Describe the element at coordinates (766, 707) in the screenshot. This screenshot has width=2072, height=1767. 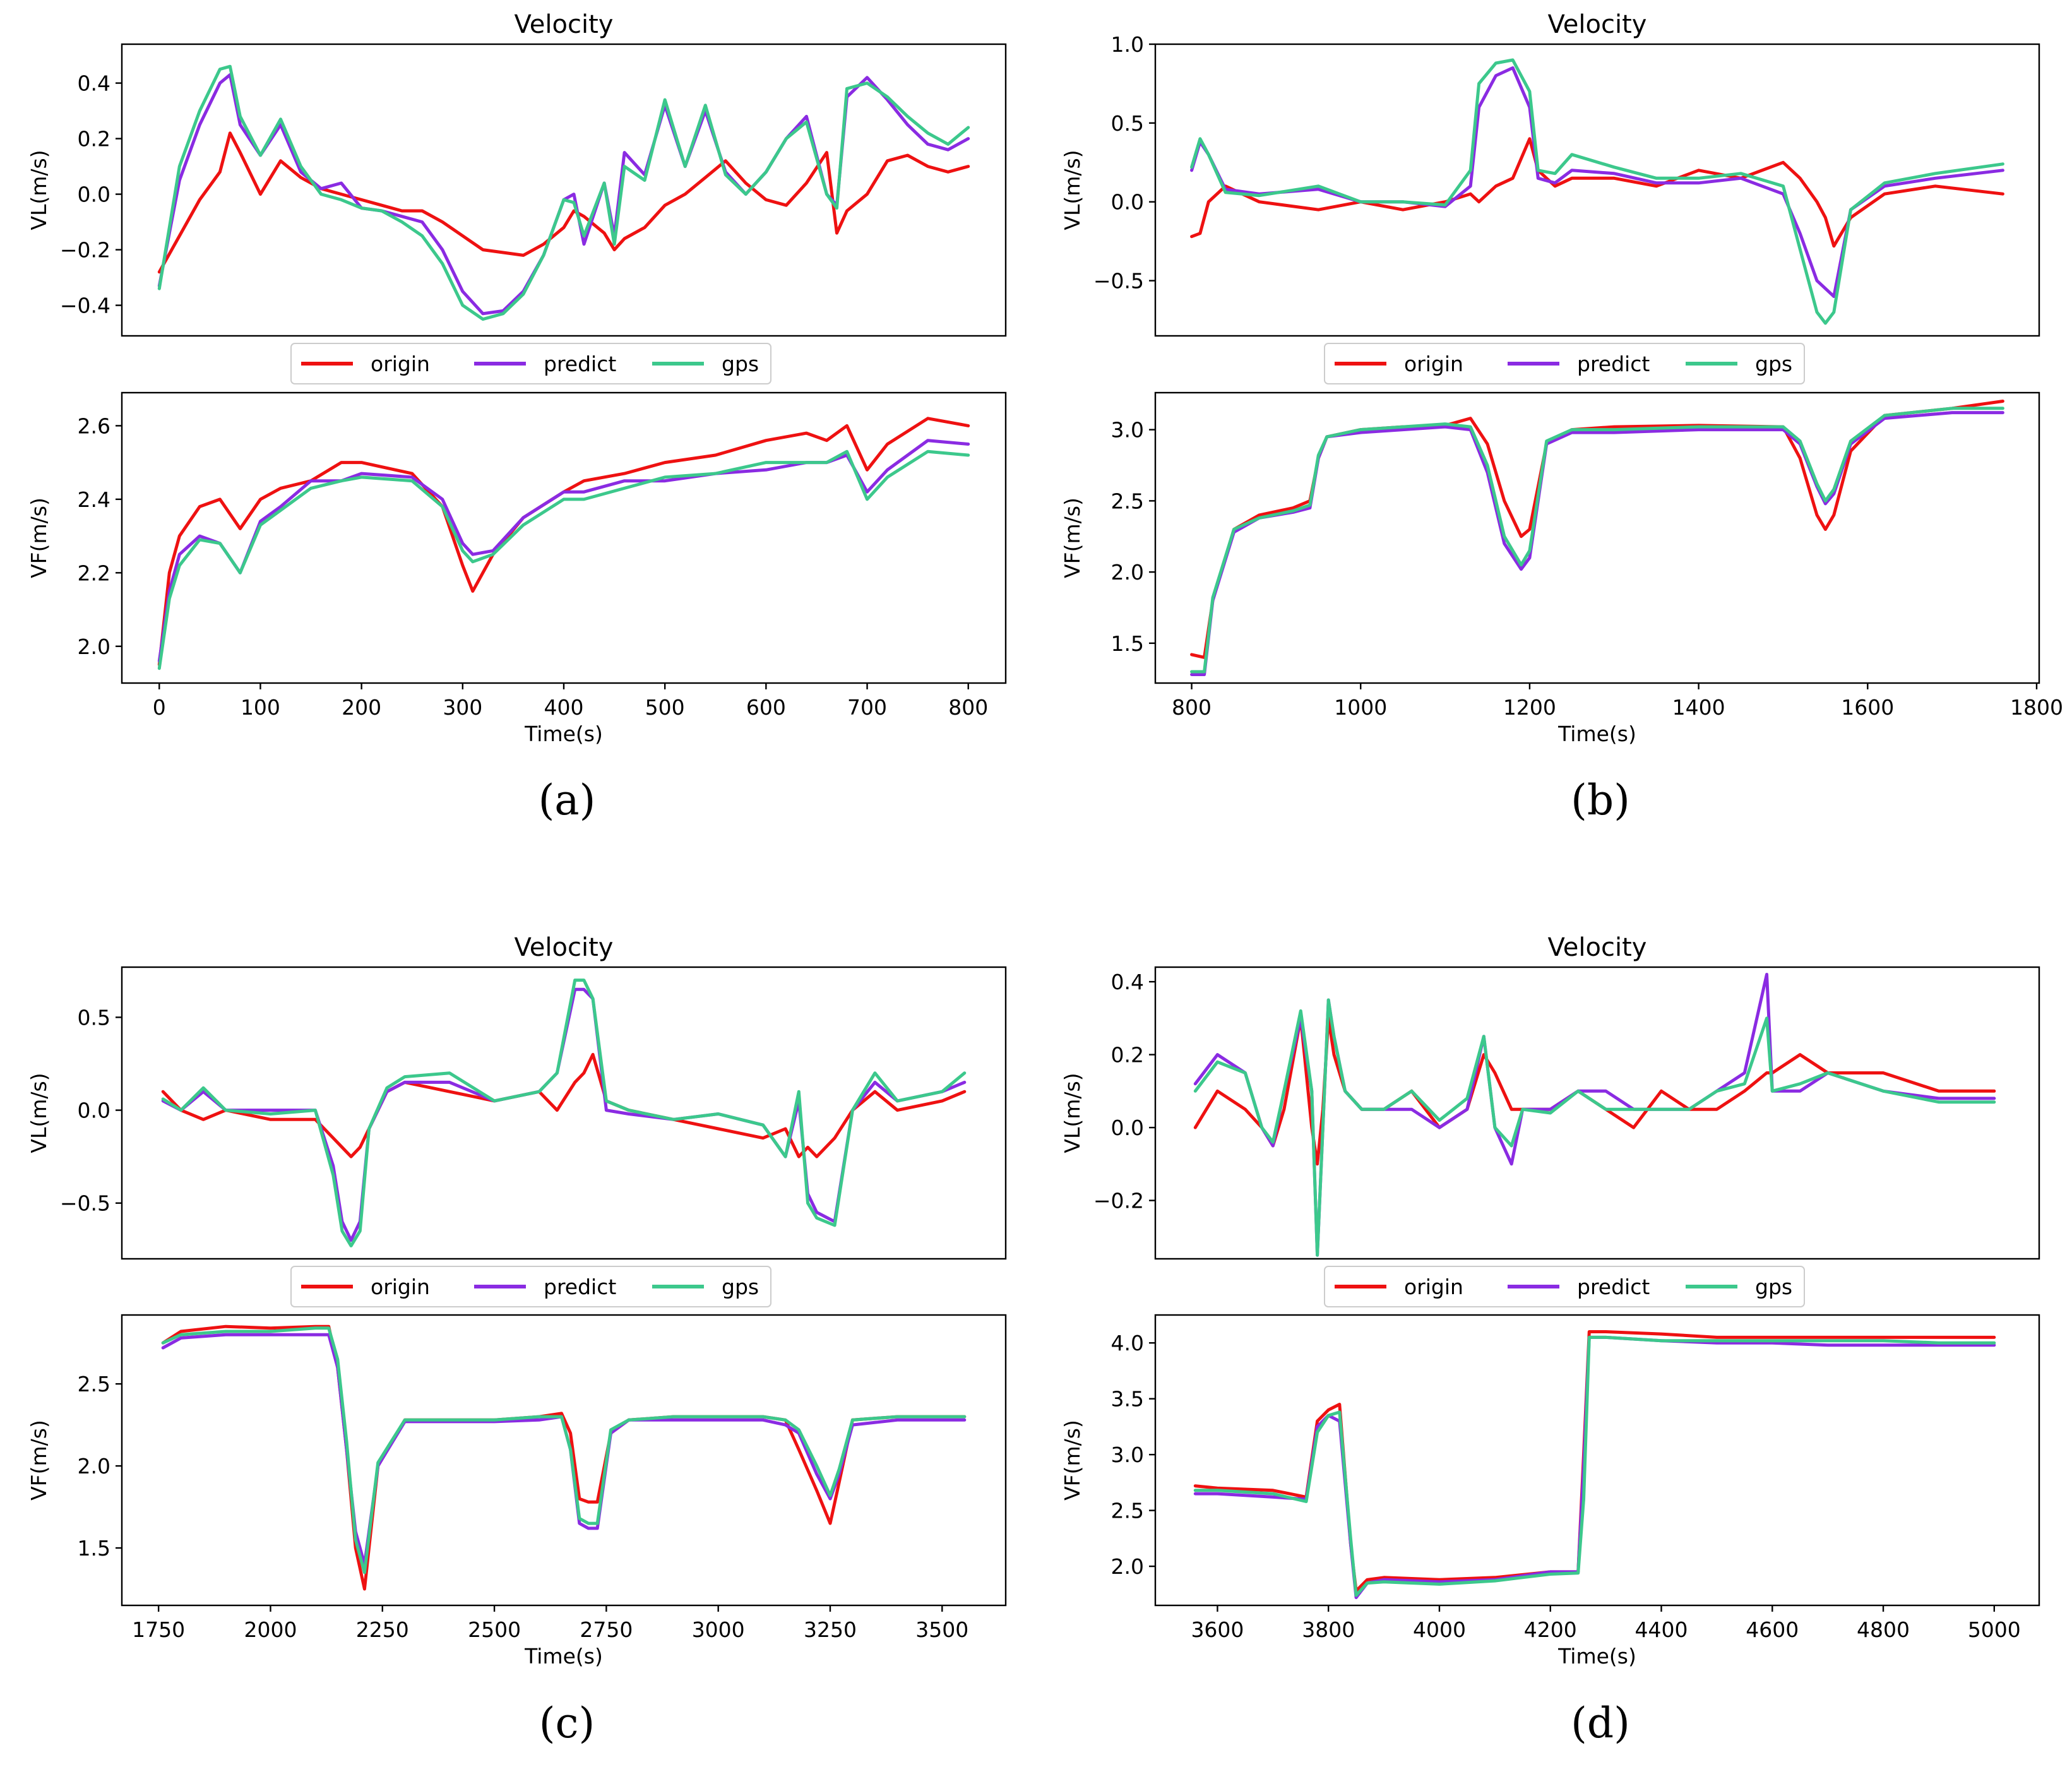
I see `x-tick-label: 600` at that location.